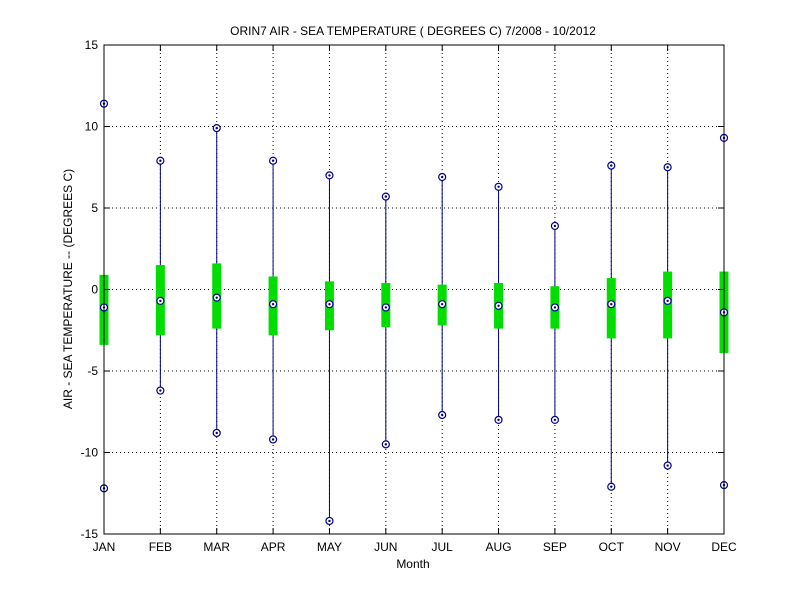  Describe the element at coordinates (160, 275) in the screenshot. I see `box-feb` at that location.